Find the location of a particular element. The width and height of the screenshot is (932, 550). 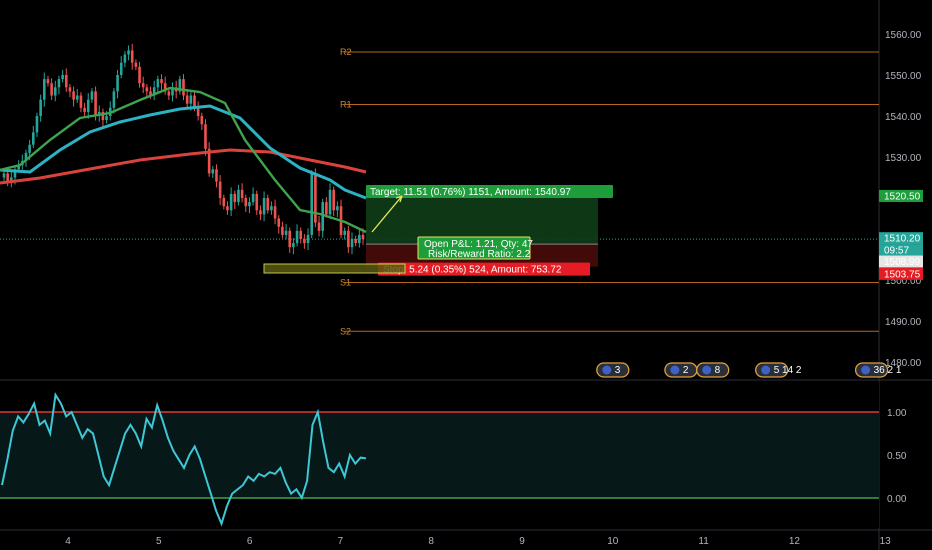

price-tag-label: 09:57 is located at coordinates (896, 251).